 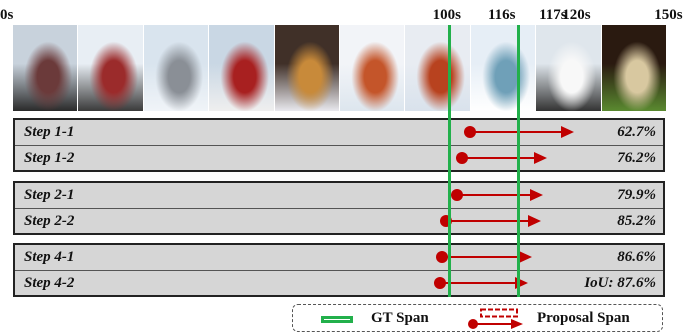 I want to click on timeline-tick: 0s, so click(x=7, y=15).